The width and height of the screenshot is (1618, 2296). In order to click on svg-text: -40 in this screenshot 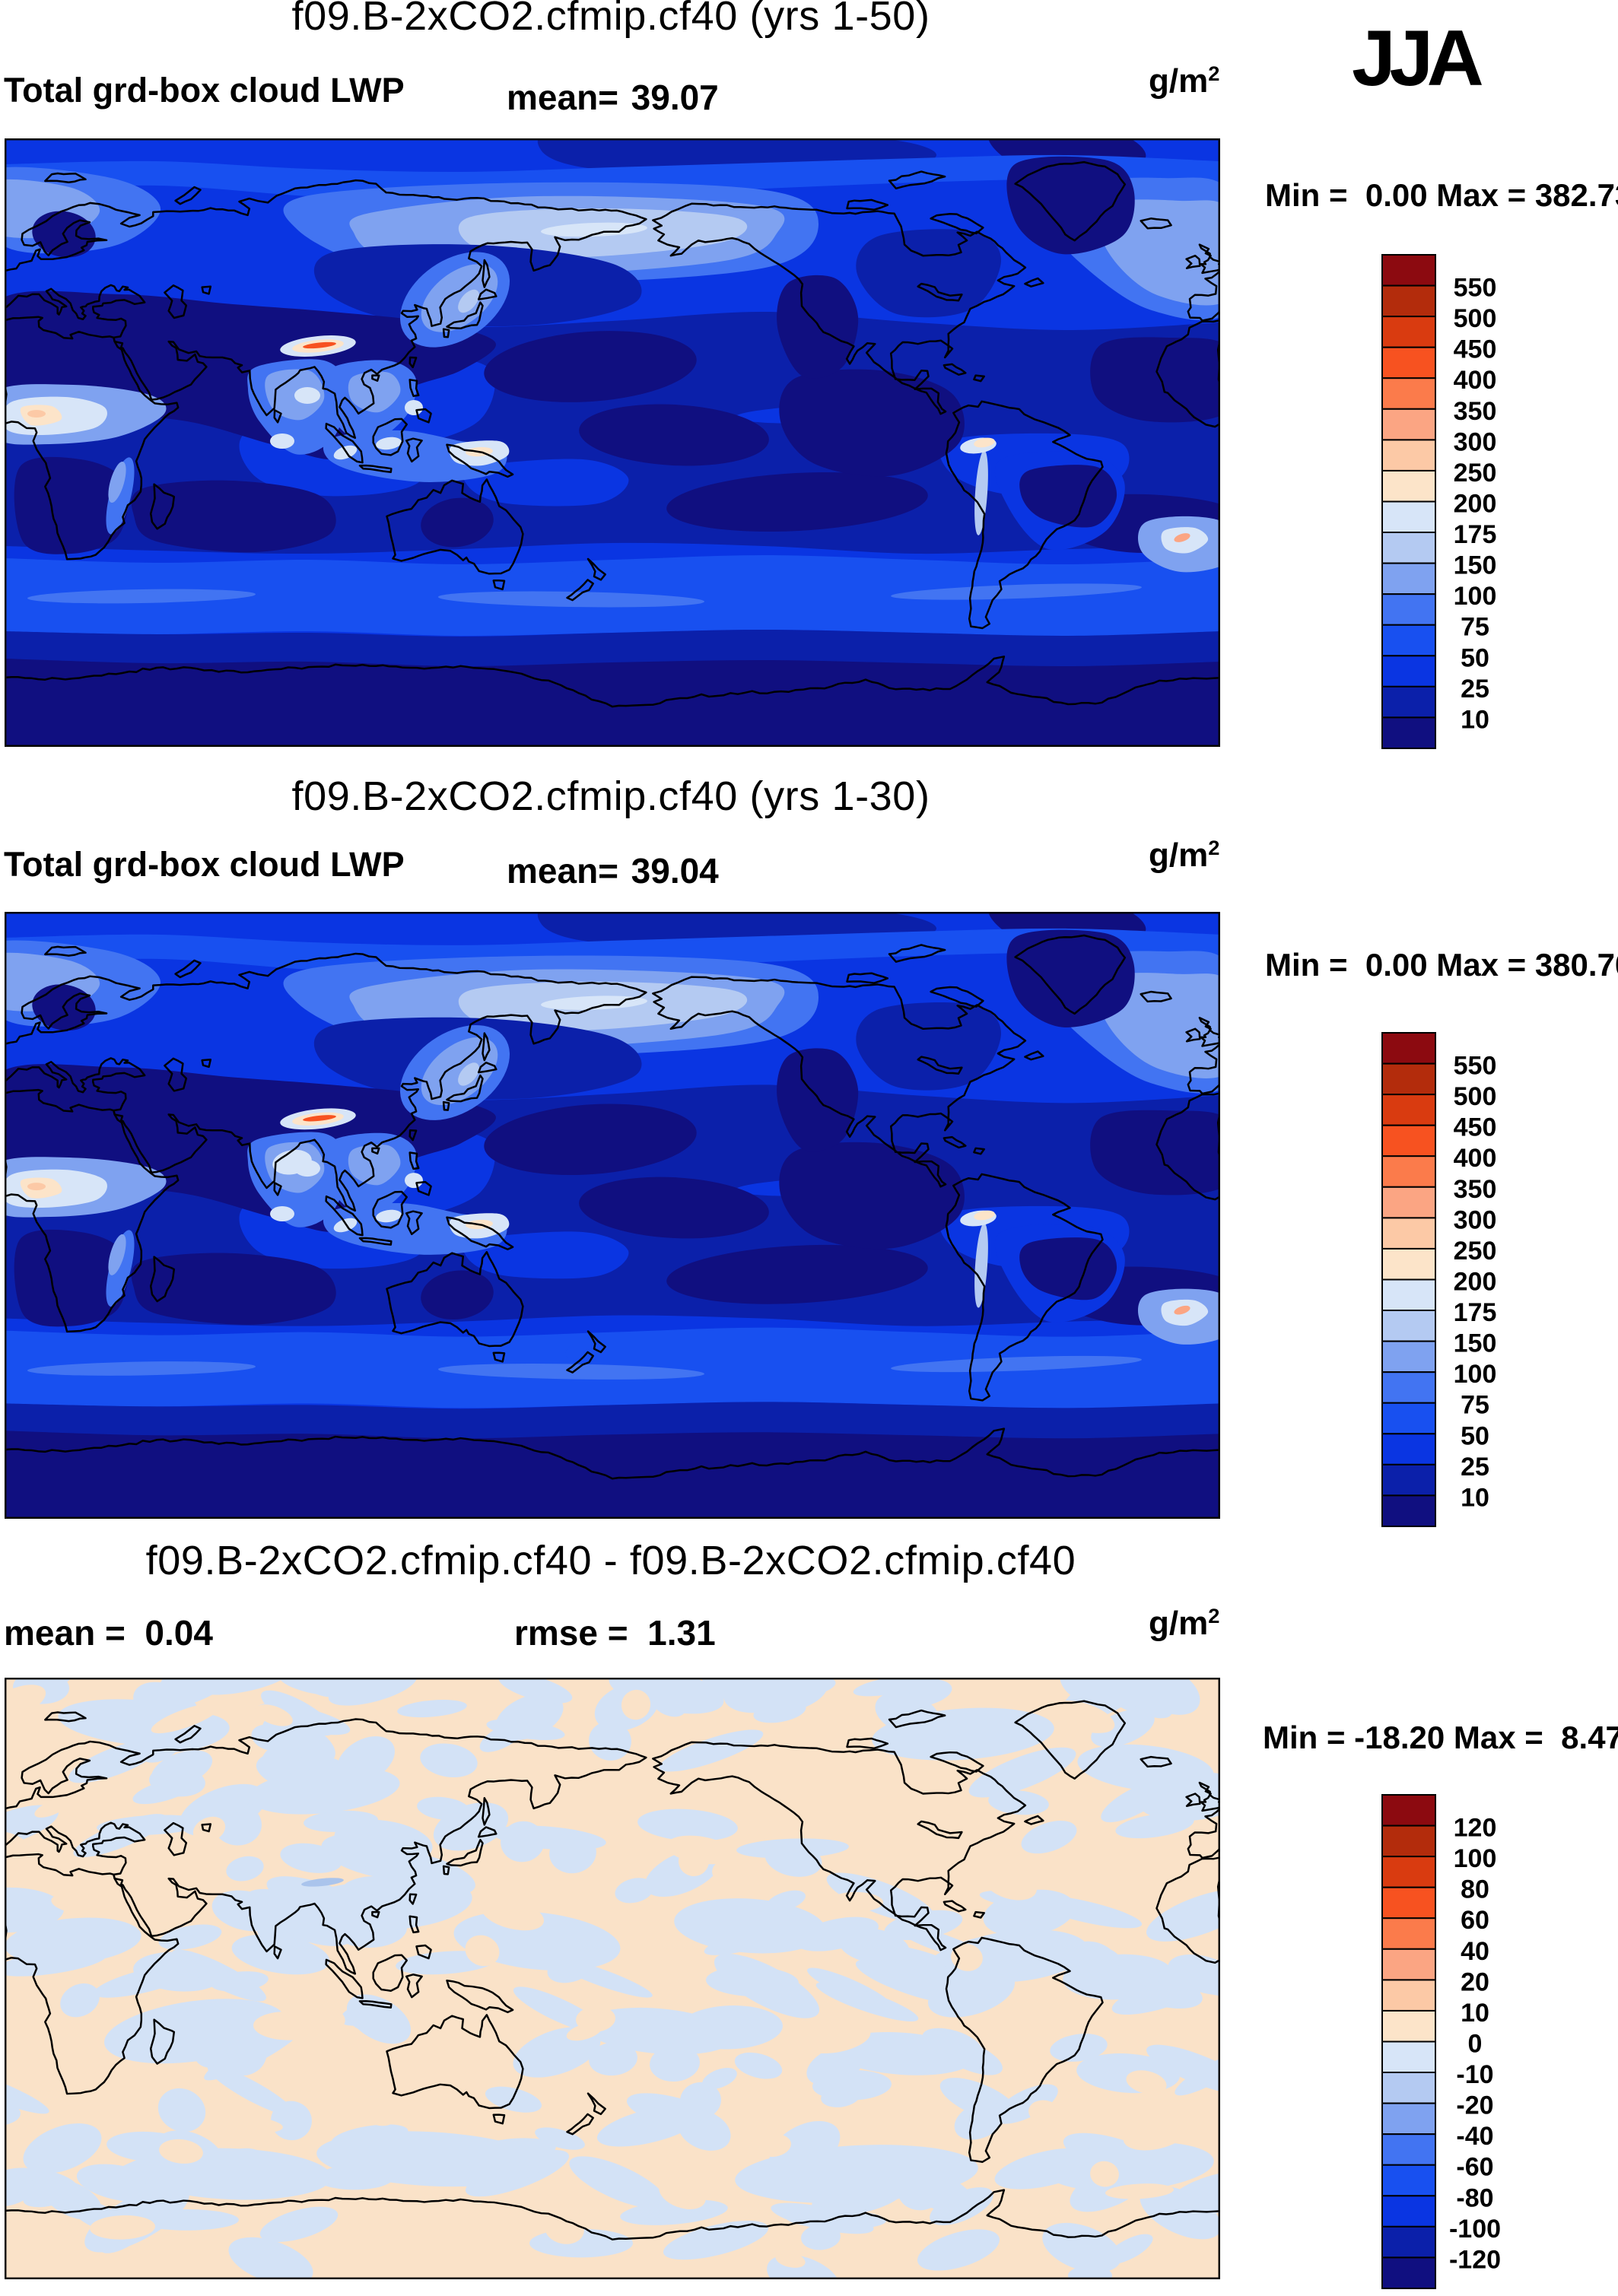, I will do `click(1474, 2137)`.